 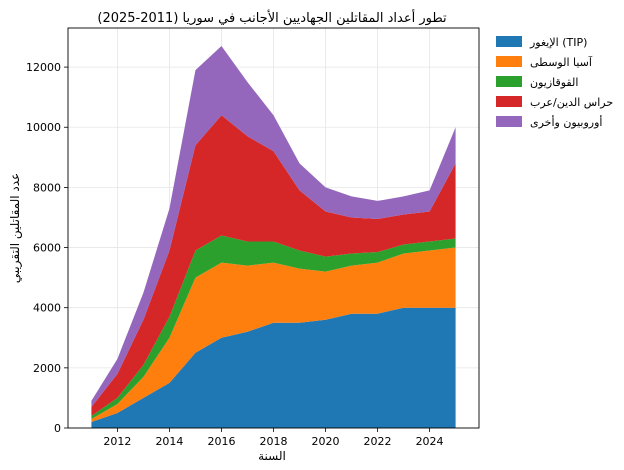 I want to click on legend-label: آسيا الوسطى, so click(x=561, y=62).